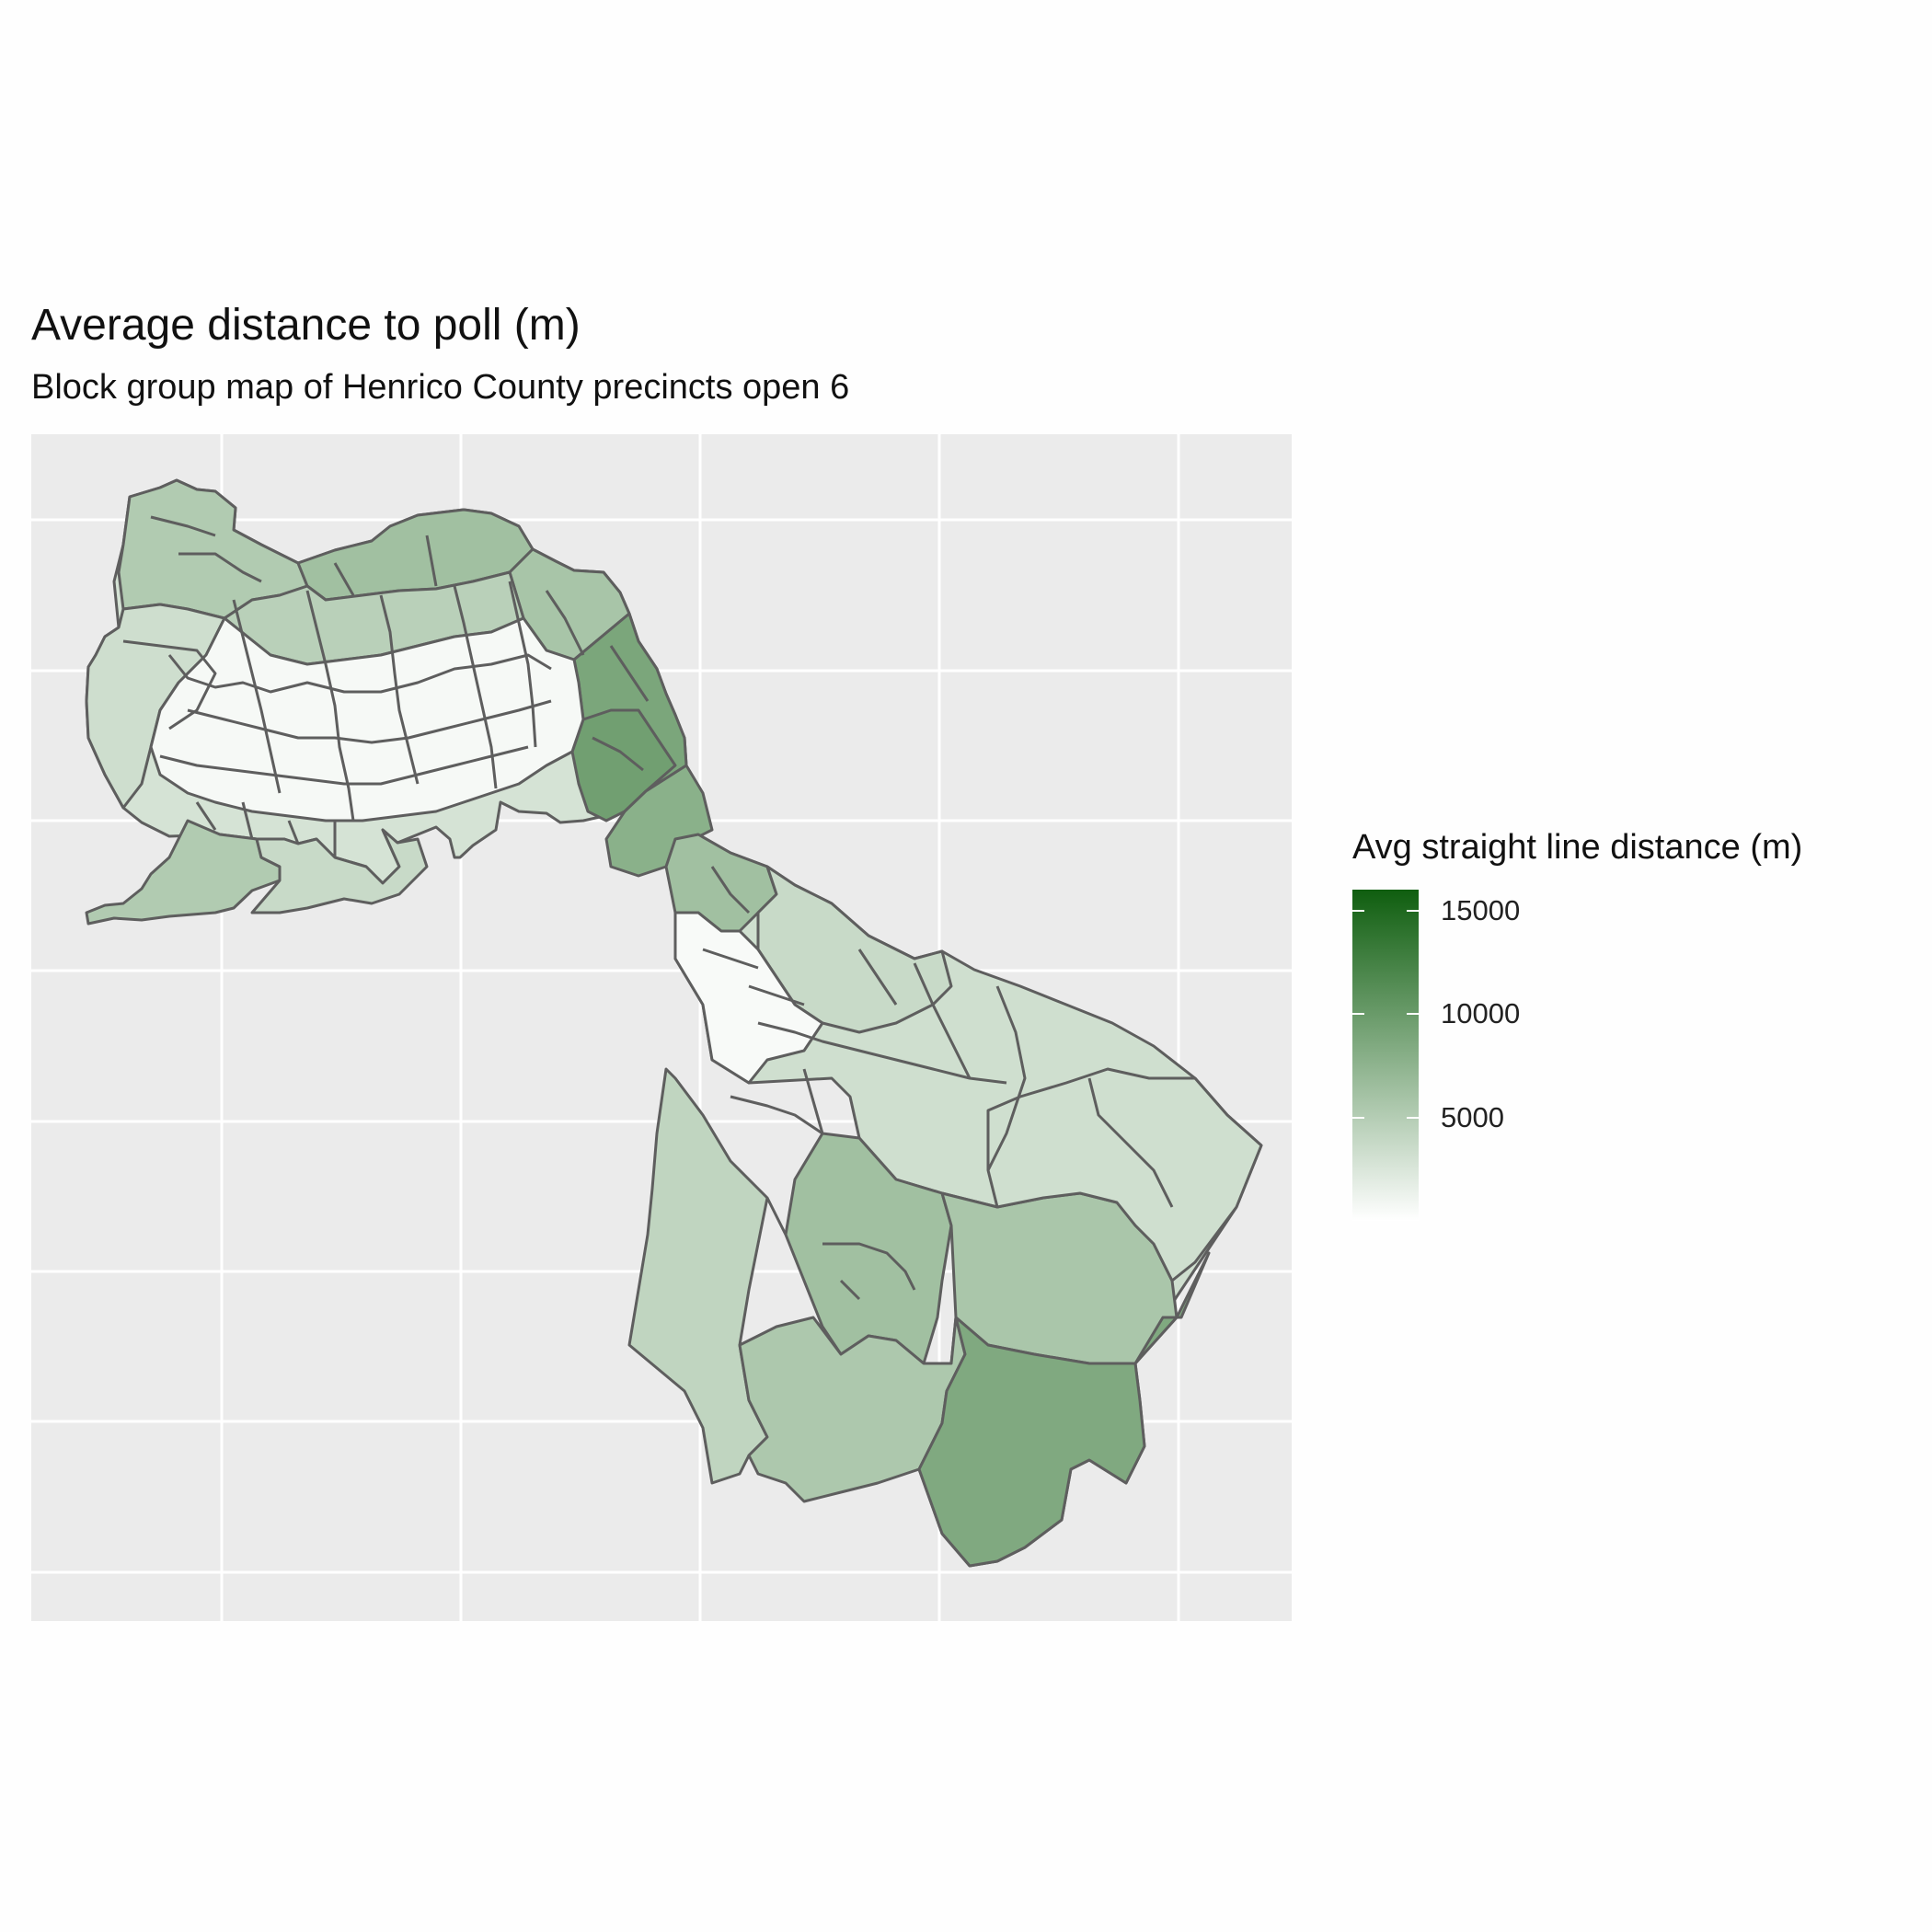  Describe the element at coordinates (1385, 1055) in the screenshot. I see `legend-colorbar` at that location.